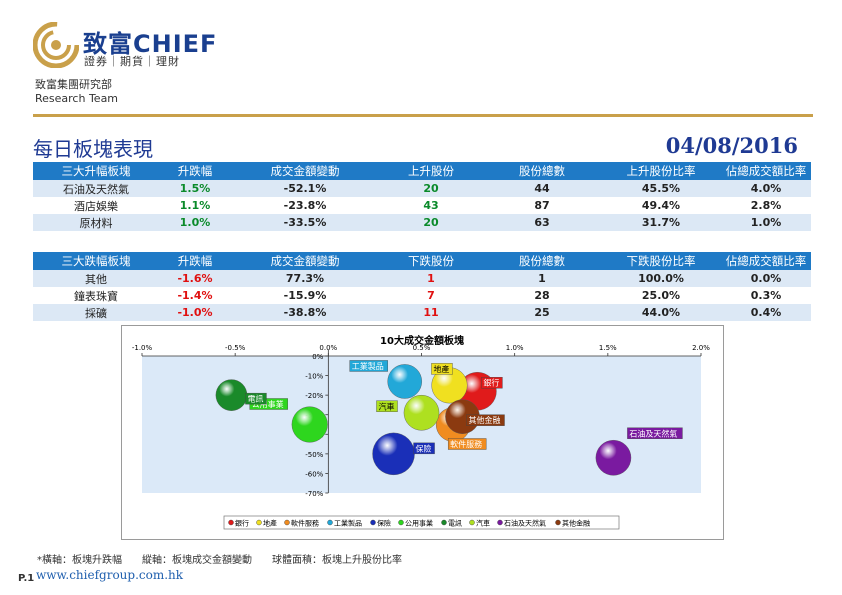 The width and height of the screenshot is (842, 595). Describe the element at coordinates (661, 261) in the screenshot. I see `col-header-falling-ratio: 下跌股份比率` at that location.